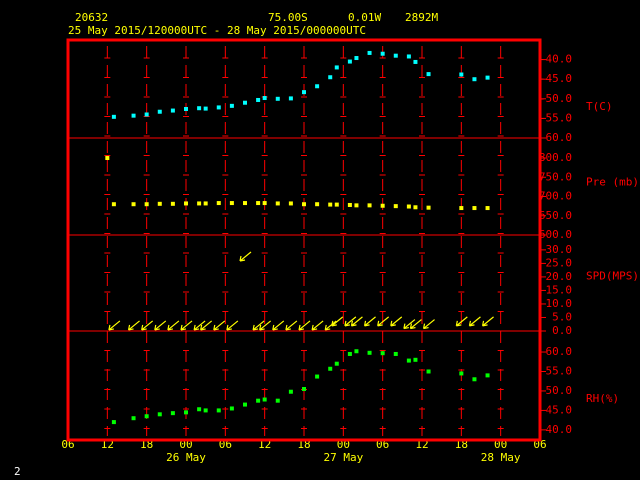 Image resolution: width=640 pixels, height=480 pixels. Describe the element at coordinates (599, 106) in the screenshot. I see `y-axis-label: T(C)` at that location.